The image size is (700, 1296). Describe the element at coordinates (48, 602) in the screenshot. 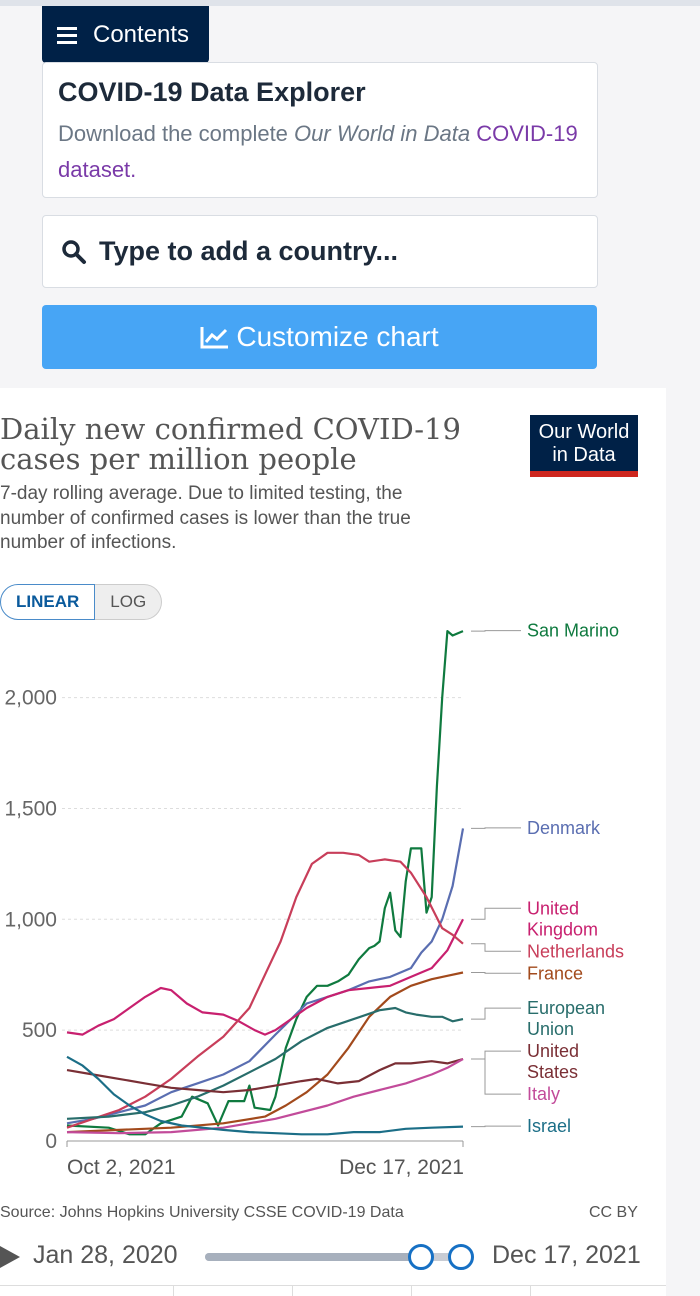

I see `linear-scale-button: LINEAR` at that location.